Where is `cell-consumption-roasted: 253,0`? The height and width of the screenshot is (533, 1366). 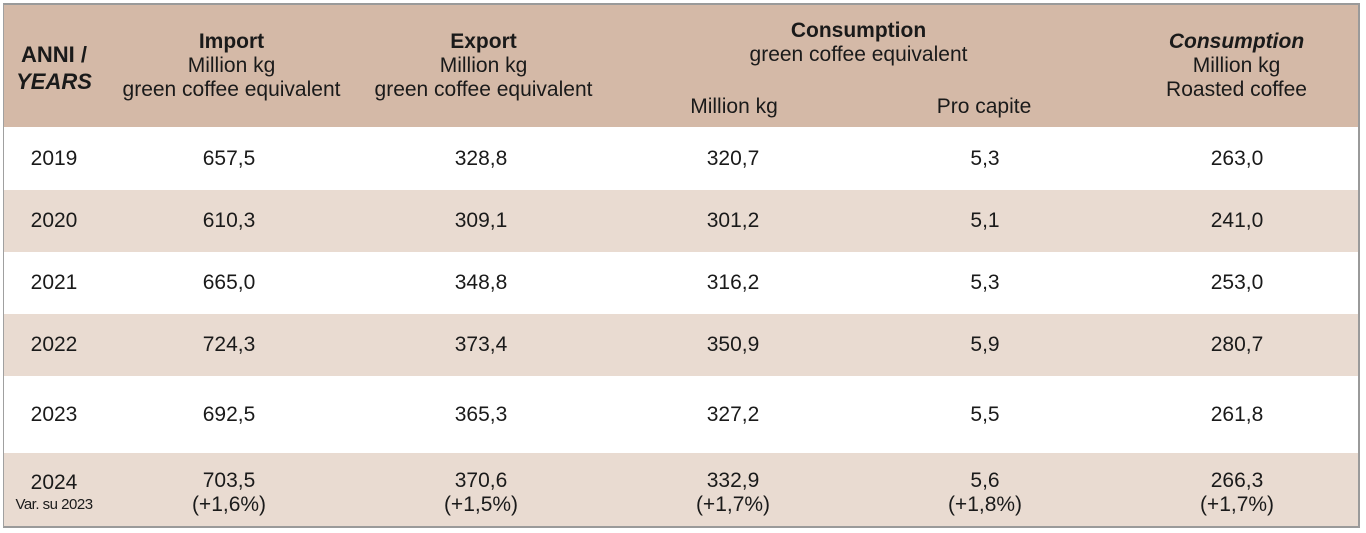 cell-consumption-roasted: 253,0 is located at coordinates (1237, 282).